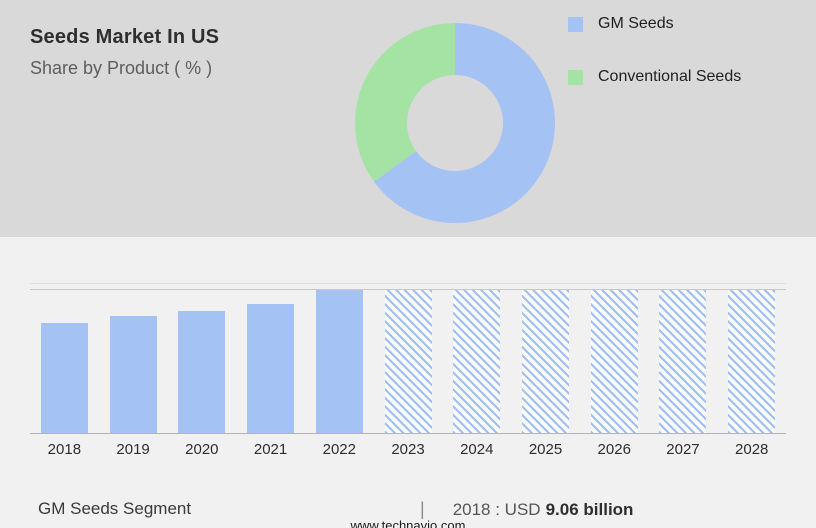 This screenshot has width=816, height=528. I want to click on segment-value: | 2018 : USD 9.06 billion, so click(526, 509).